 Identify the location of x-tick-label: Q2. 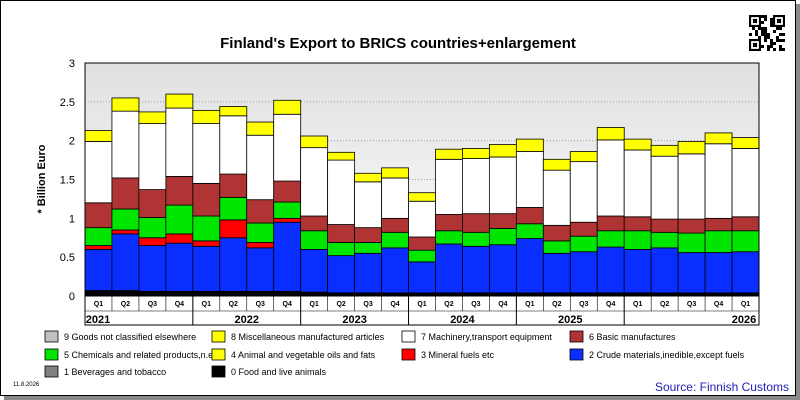
(340, 304).